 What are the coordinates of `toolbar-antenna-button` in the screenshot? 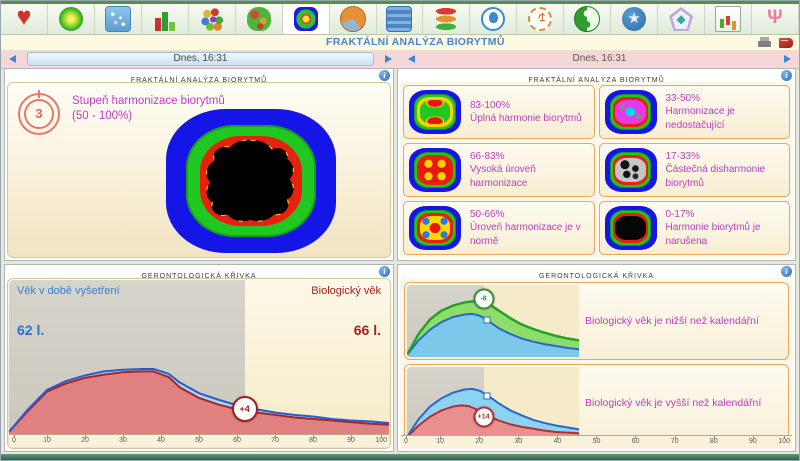 It's located at (775, 19).